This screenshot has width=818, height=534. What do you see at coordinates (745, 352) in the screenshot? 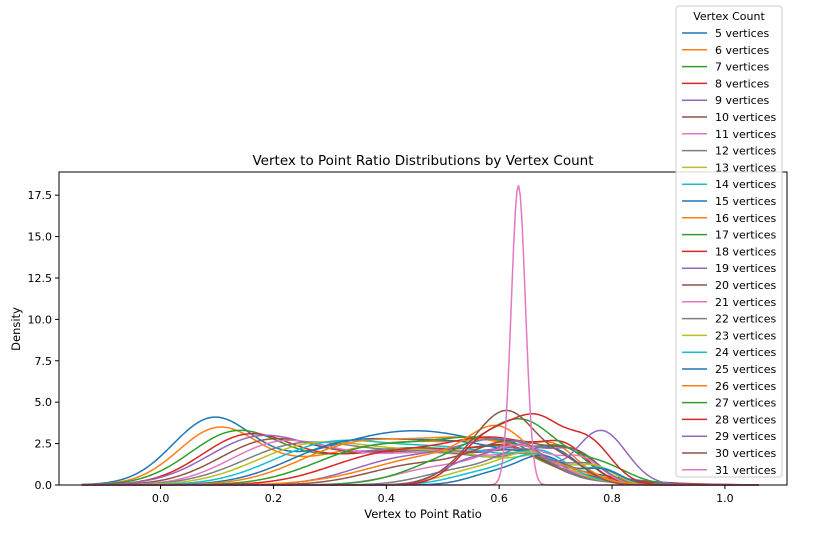
I see `legend-label: 24 vertices` at bounding box center [745, 352].